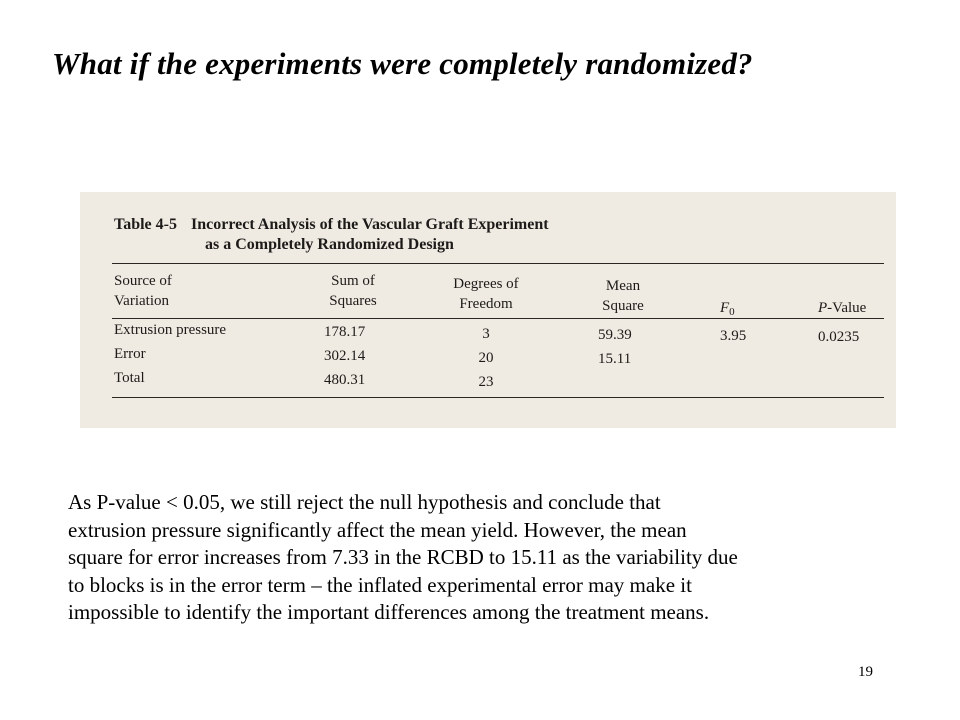  What do you see at coordinates (842, 308) in the screenshot?
I see `header-p-value: P-Value` at bounding box center [842, 308].